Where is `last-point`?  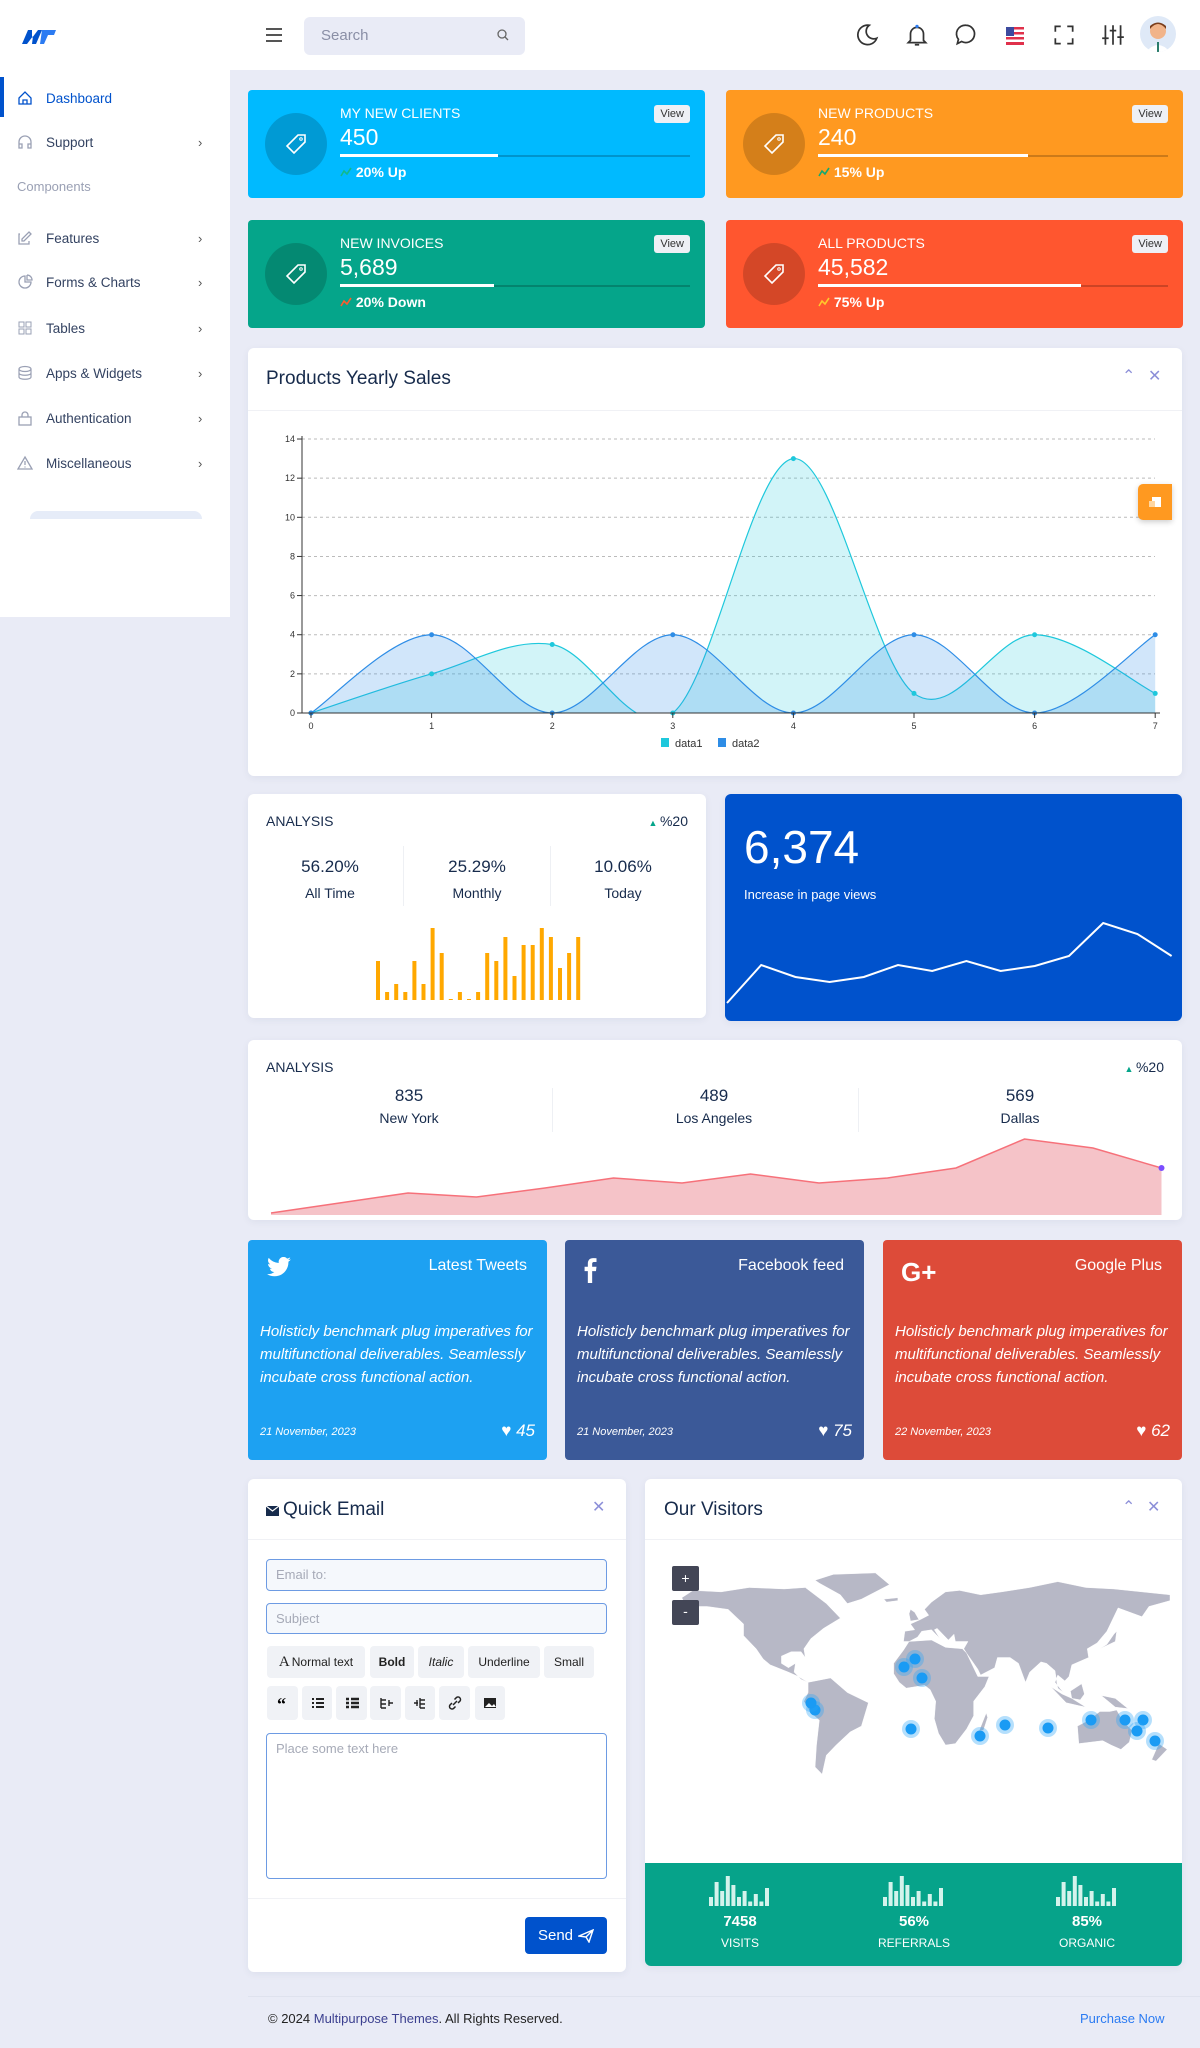 last-point is located at coordinates (1161, 1168).